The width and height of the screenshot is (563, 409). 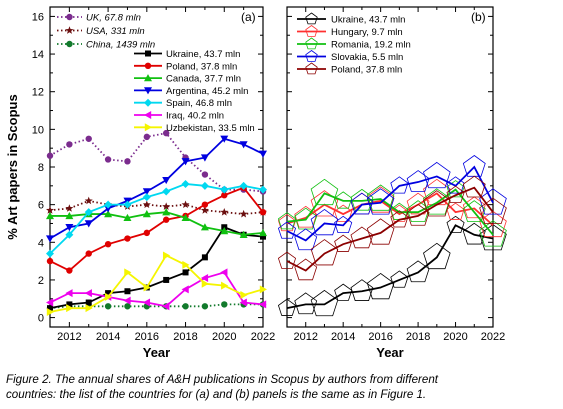 What do you see at coordinates (199, 103) in the screenshot?
I see `legend-label: Spain, 46.8 mln` at bounding box center [199, 103].